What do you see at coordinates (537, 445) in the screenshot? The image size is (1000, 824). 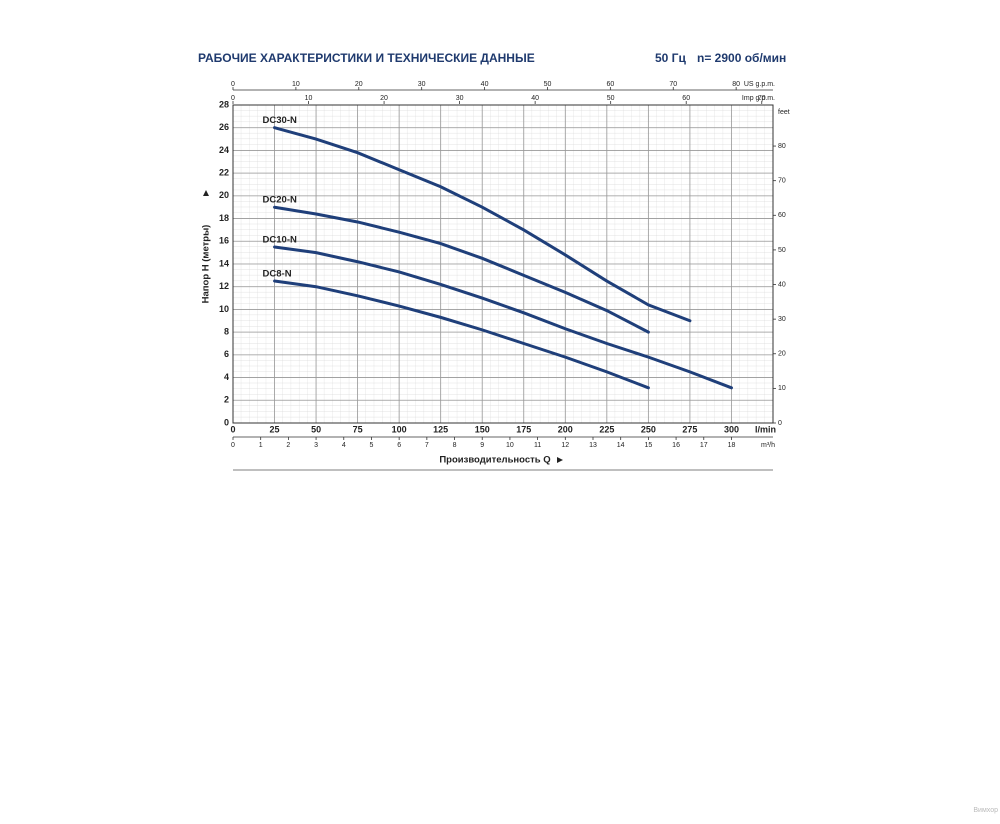 I see `secondary-tick-label: 11` at bounding box center [537, 445].